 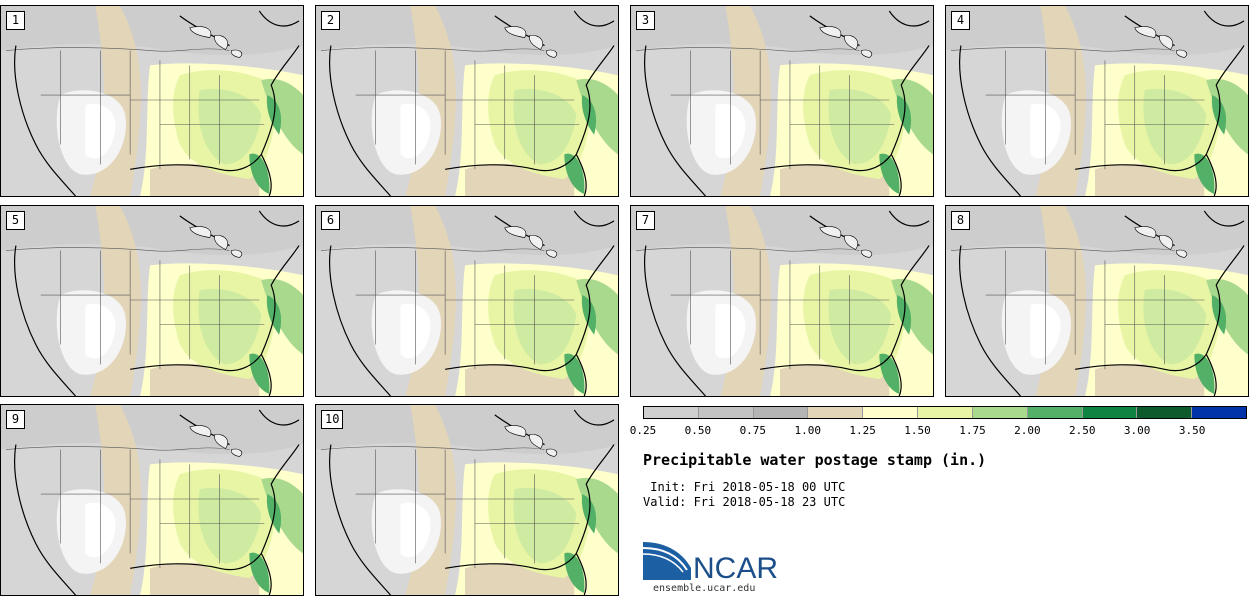 What do you see at coordinates (1082, 430) in the screenshot?
I see `colorbar-tick-label: 2.50` at bounding box center [1082, 430].